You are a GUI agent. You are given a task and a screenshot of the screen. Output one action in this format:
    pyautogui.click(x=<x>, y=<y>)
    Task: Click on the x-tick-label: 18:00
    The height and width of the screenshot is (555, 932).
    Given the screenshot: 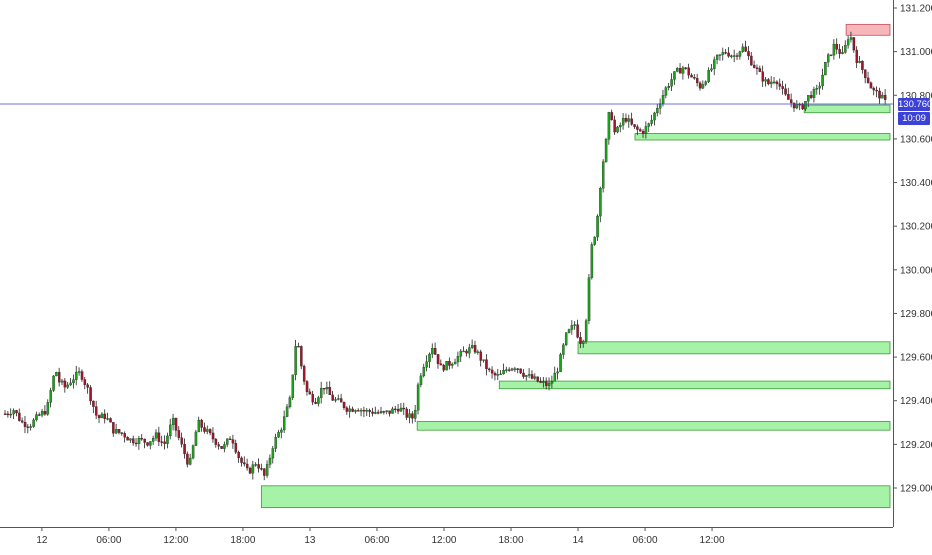 What is the action you would take?
    pyautogui.click(x=510, y=540)
    